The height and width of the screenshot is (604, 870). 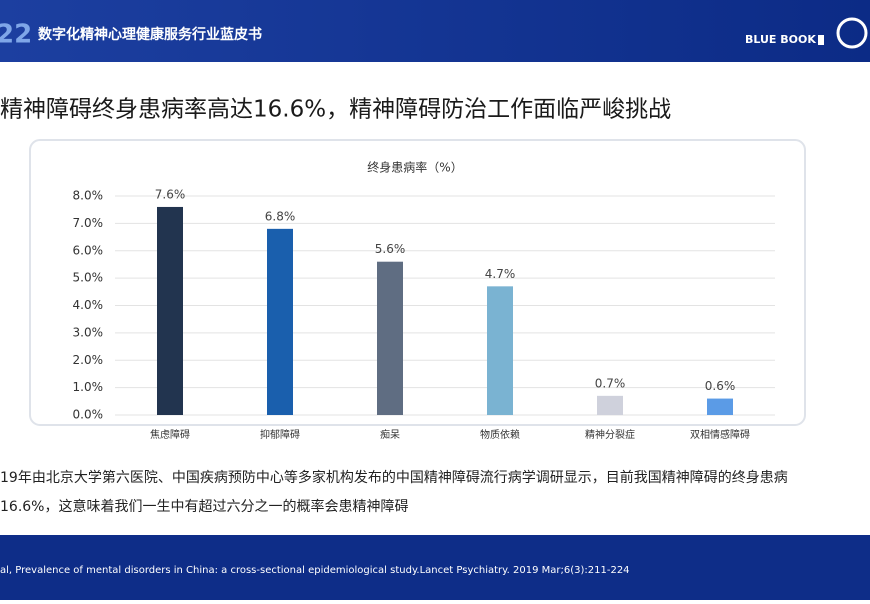 What do you see at coordinates (720, 434) in the screenshot?
I see `x-tick-label: 双相情感障碍` at bounding box center [720, 434].